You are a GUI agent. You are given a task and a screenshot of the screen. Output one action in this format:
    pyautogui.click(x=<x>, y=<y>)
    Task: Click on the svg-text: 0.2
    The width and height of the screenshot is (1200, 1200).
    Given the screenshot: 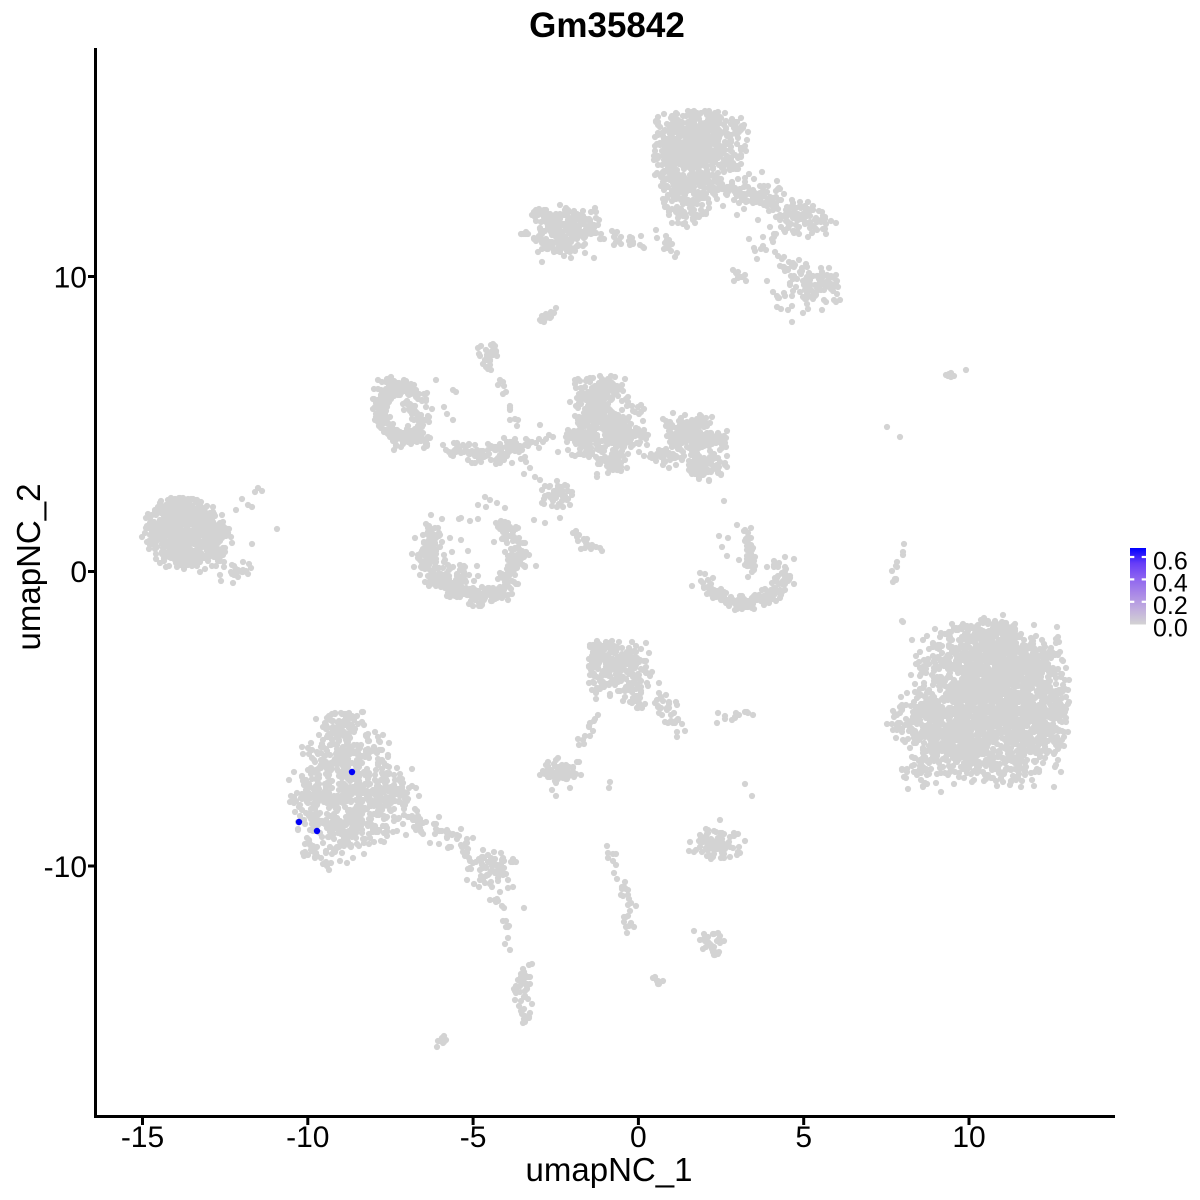 What is the action you would take?
    pyautogui.click(x=1170, y=606)
    